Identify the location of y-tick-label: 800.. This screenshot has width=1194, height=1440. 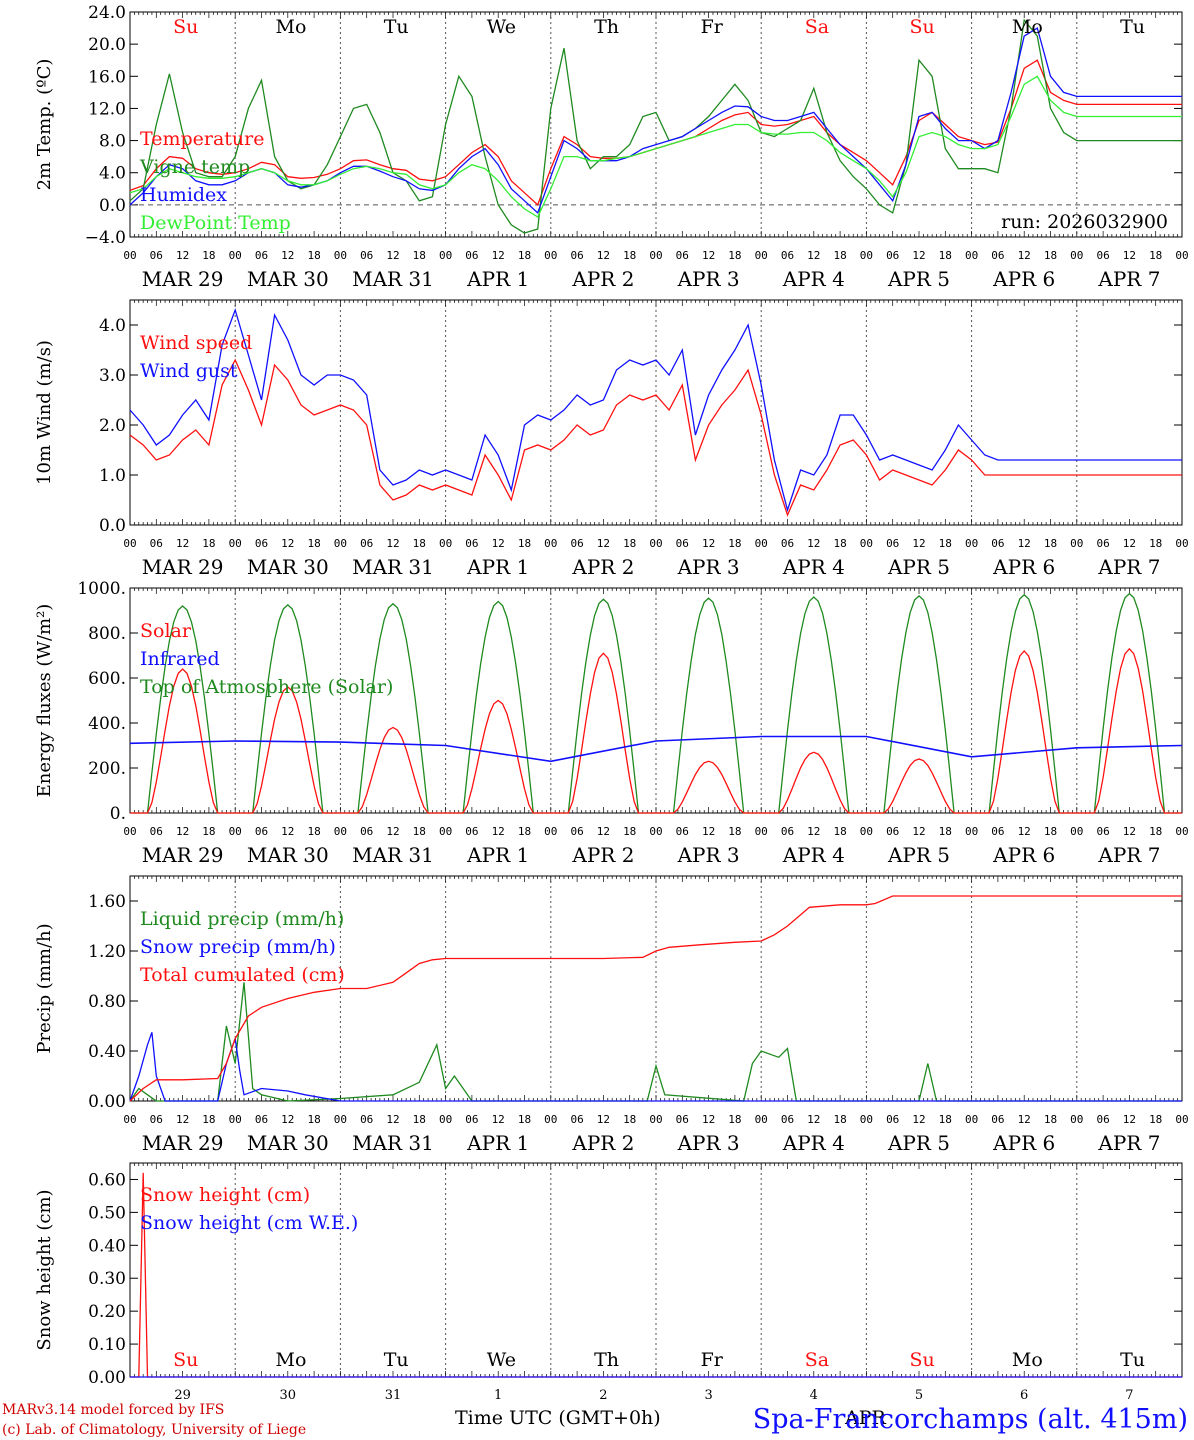
(107, 634).